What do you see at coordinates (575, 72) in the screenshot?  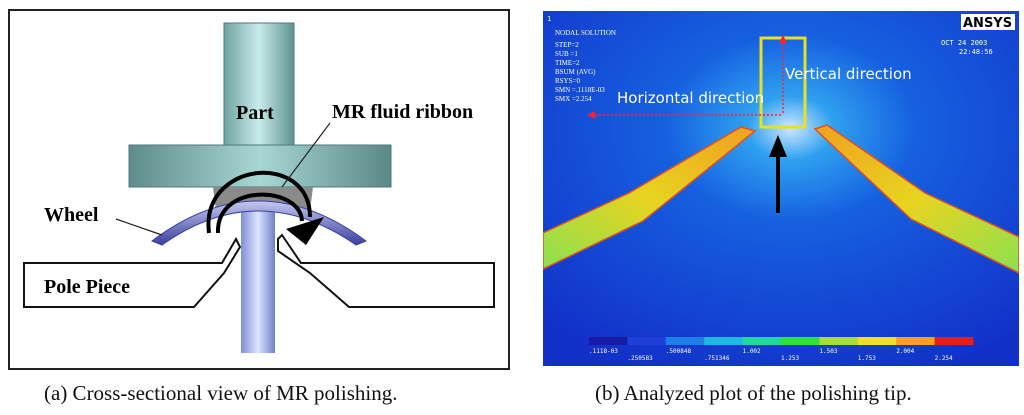 I see `solution-line: BSUM (AVG)` at bounding box center [575, 72].